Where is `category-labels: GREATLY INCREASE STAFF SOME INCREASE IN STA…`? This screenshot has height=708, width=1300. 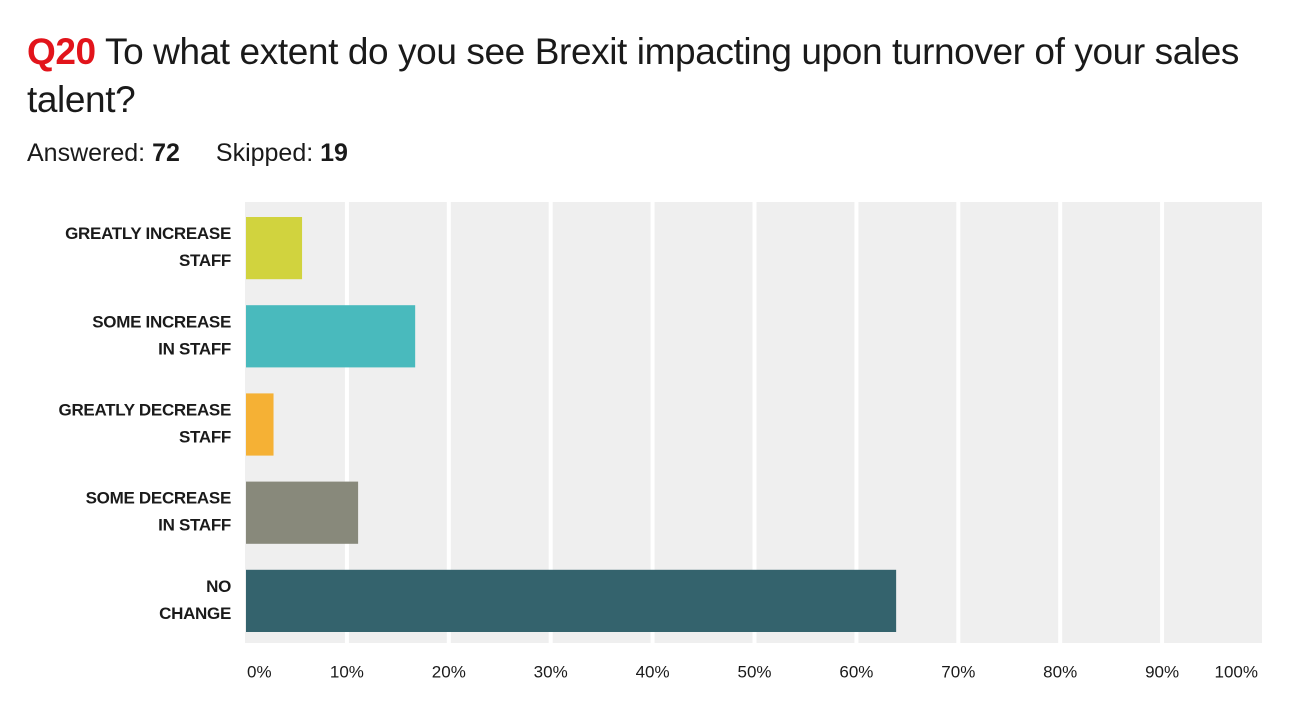 category-labels: GREATLY INCREASE STAFF SOME INCREASE IN STA… is located at coordinates (145, 423).